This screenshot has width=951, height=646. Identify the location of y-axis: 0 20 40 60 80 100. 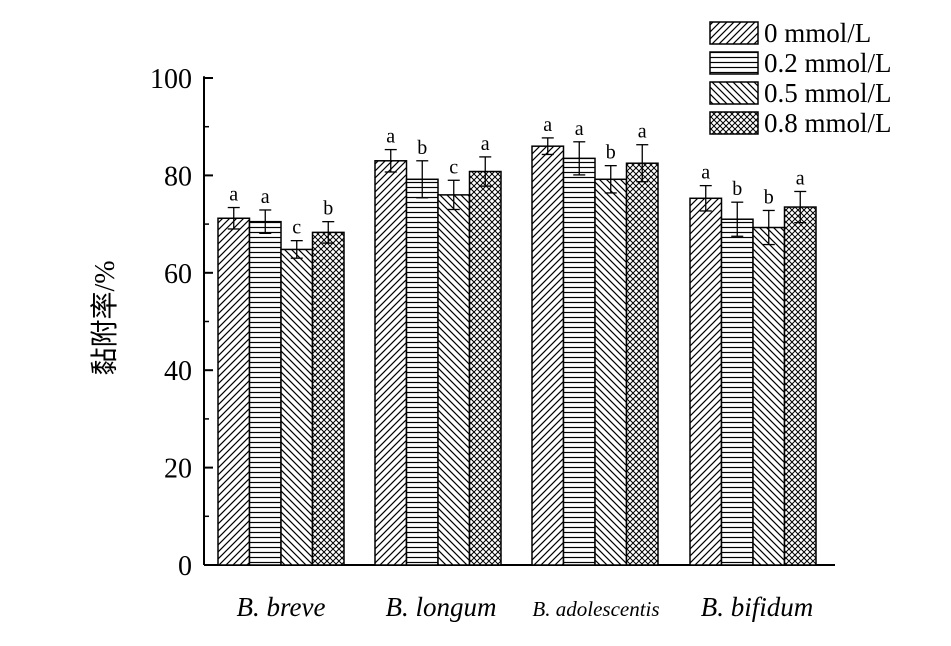
(181, 323).